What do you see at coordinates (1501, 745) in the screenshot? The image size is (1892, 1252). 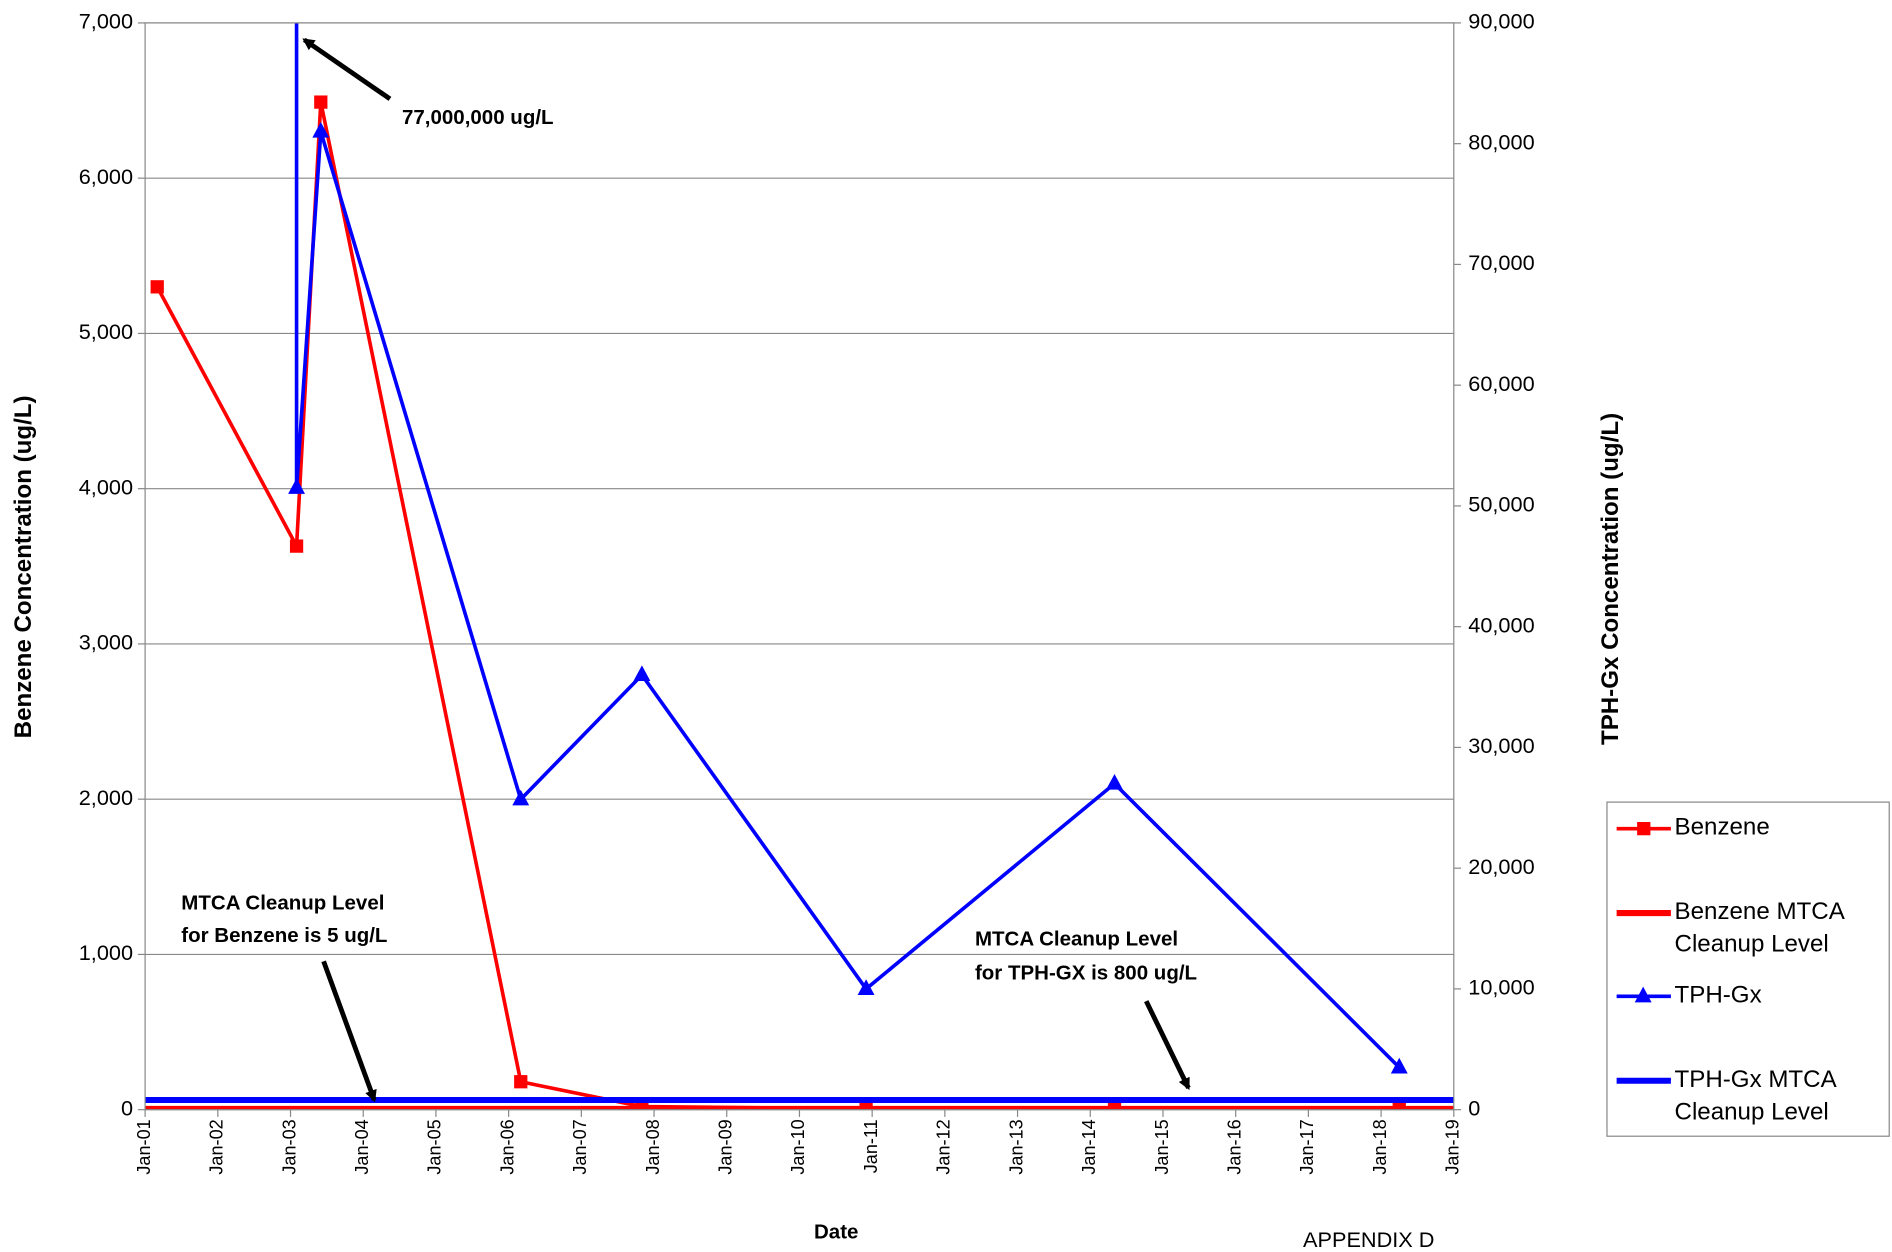 I see `y2-tick-label: 30,000` at bounding box center [1501, 745].